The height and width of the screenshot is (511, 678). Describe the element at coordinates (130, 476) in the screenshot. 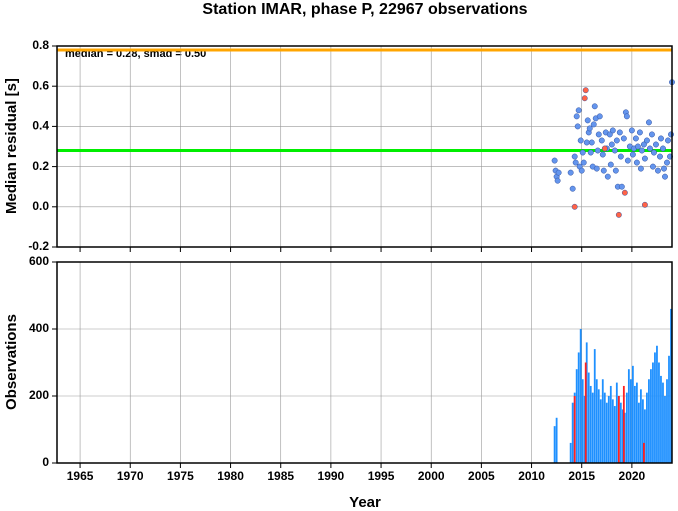

I see `x-tick-label: 1970` at that location.